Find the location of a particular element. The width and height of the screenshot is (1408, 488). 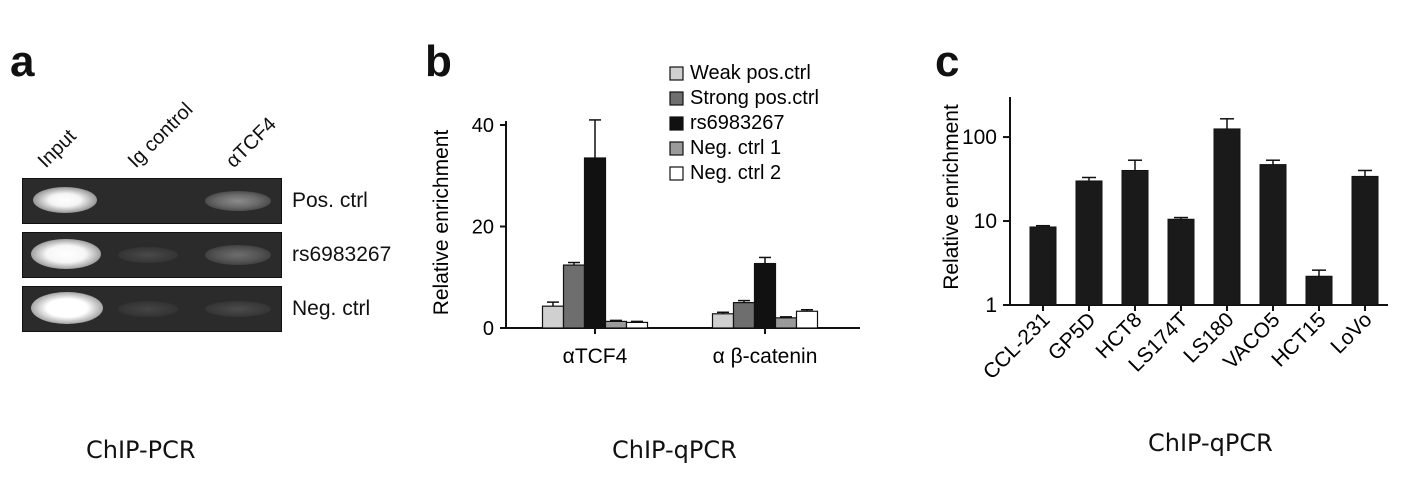

gel-row-rs6983267 is located at coordinates (152, 255).